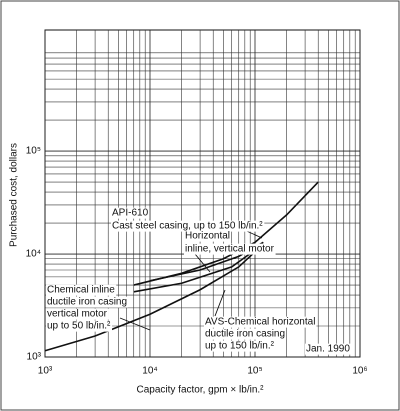  What do you see at coordinates (254, 371) in the screenshot?
I see `x-tick-label: 10⁵` at bounding box center [254, 371].